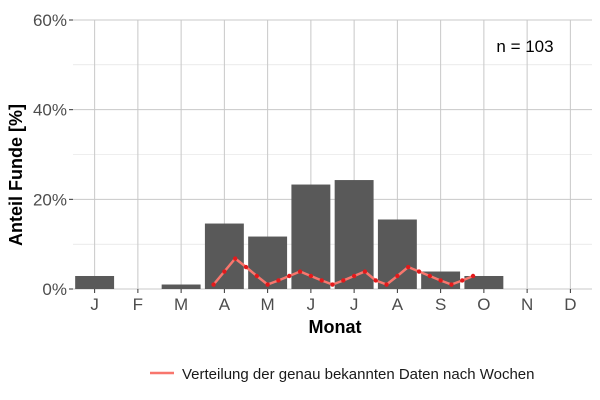 This screenshot has width=600, height=400. What do you see at coordinates (53, 155) in the screenshot?
I see `y-tick-labels: 0% 20% 40% 60%` at bounding box center [53, 155].